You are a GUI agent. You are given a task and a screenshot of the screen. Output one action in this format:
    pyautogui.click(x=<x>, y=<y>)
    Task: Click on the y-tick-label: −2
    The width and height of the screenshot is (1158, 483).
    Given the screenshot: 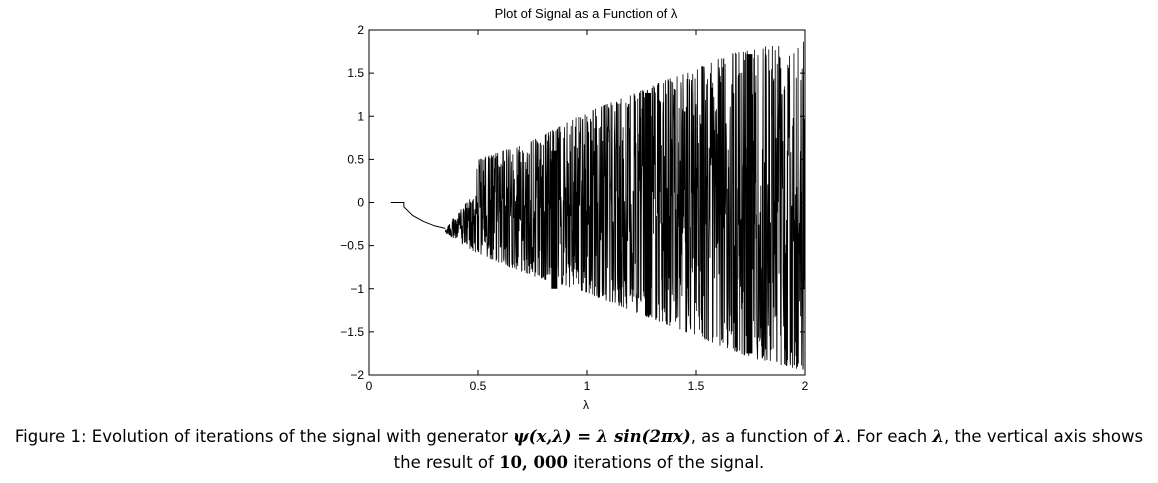 What is the action you would take?
    pyautogui.click(x=357, y=375)
    